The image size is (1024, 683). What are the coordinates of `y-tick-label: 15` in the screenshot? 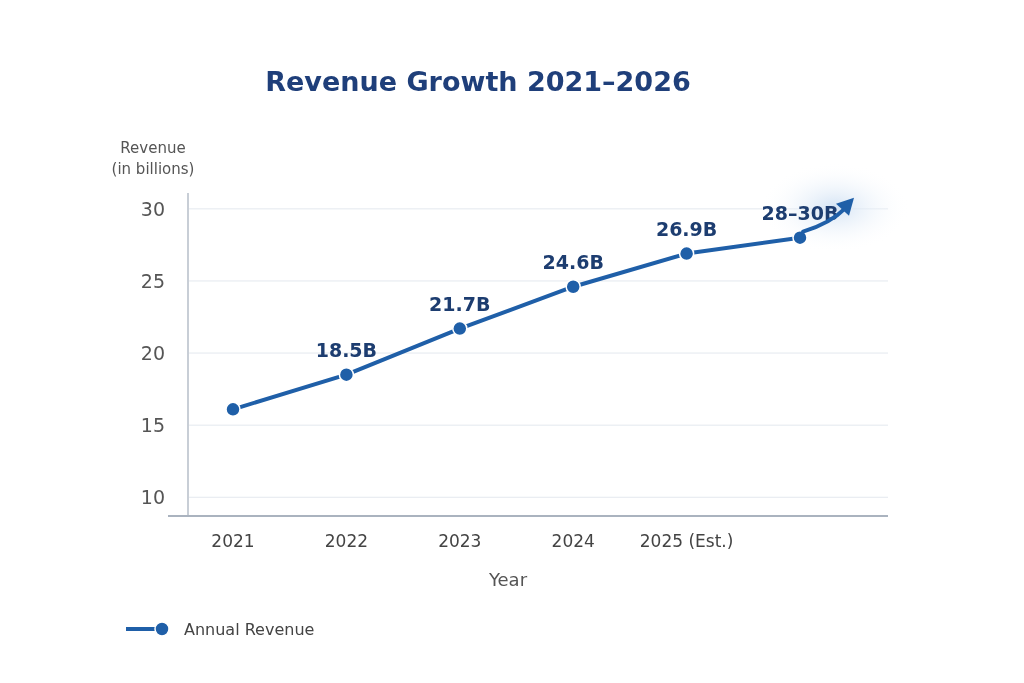 It's located at (152, 424).